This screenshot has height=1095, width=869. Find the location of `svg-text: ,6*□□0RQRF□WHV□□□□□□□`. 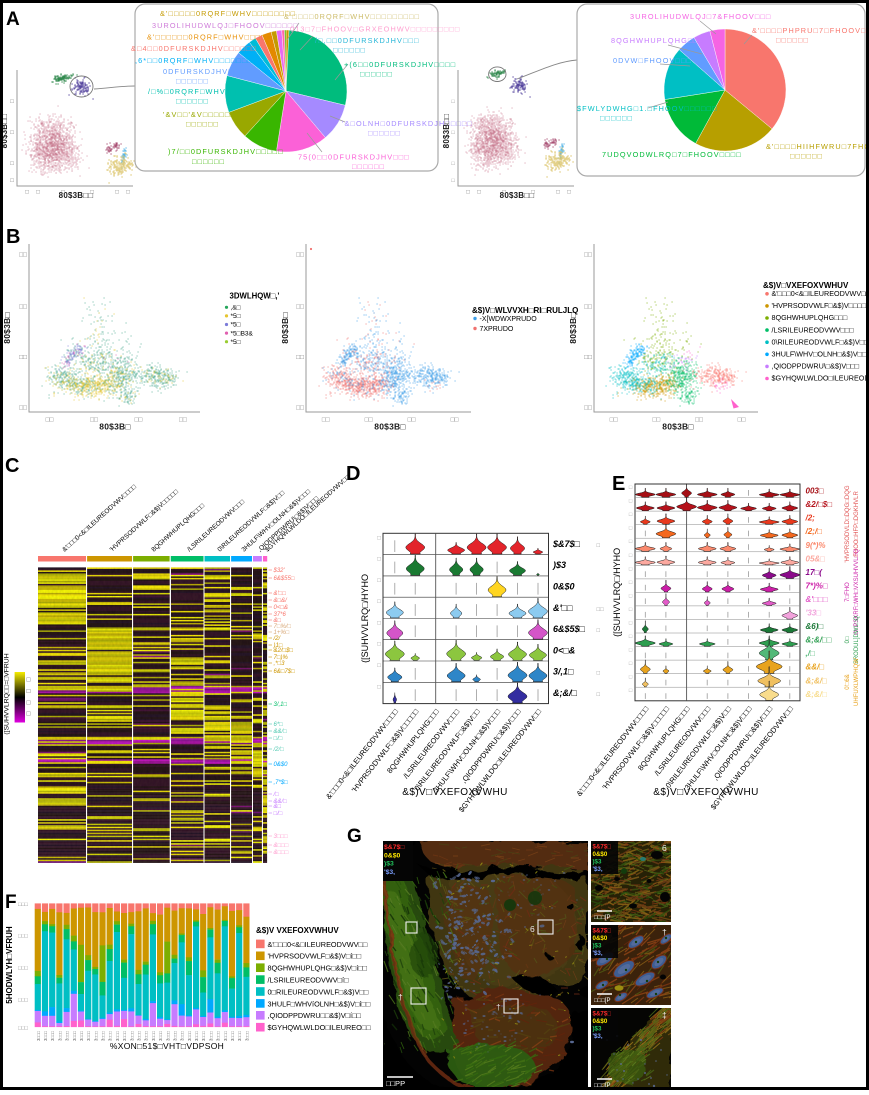

svg-text: ,6*□□0RQRF□WHV□□□□□□□ is located at coordinates (194, 60).